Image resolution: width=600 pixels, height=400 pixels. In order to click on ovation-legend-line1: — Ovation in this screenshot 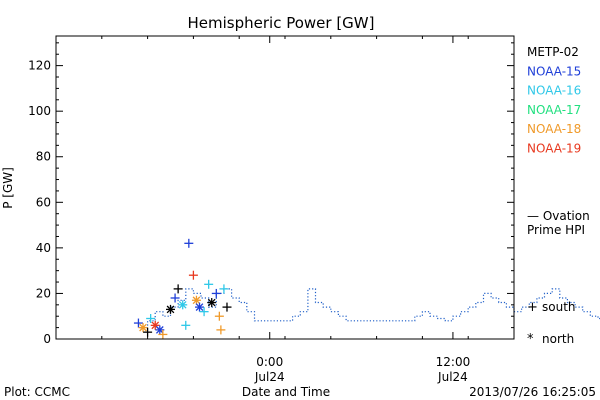, I will do `click(558, 216)`.